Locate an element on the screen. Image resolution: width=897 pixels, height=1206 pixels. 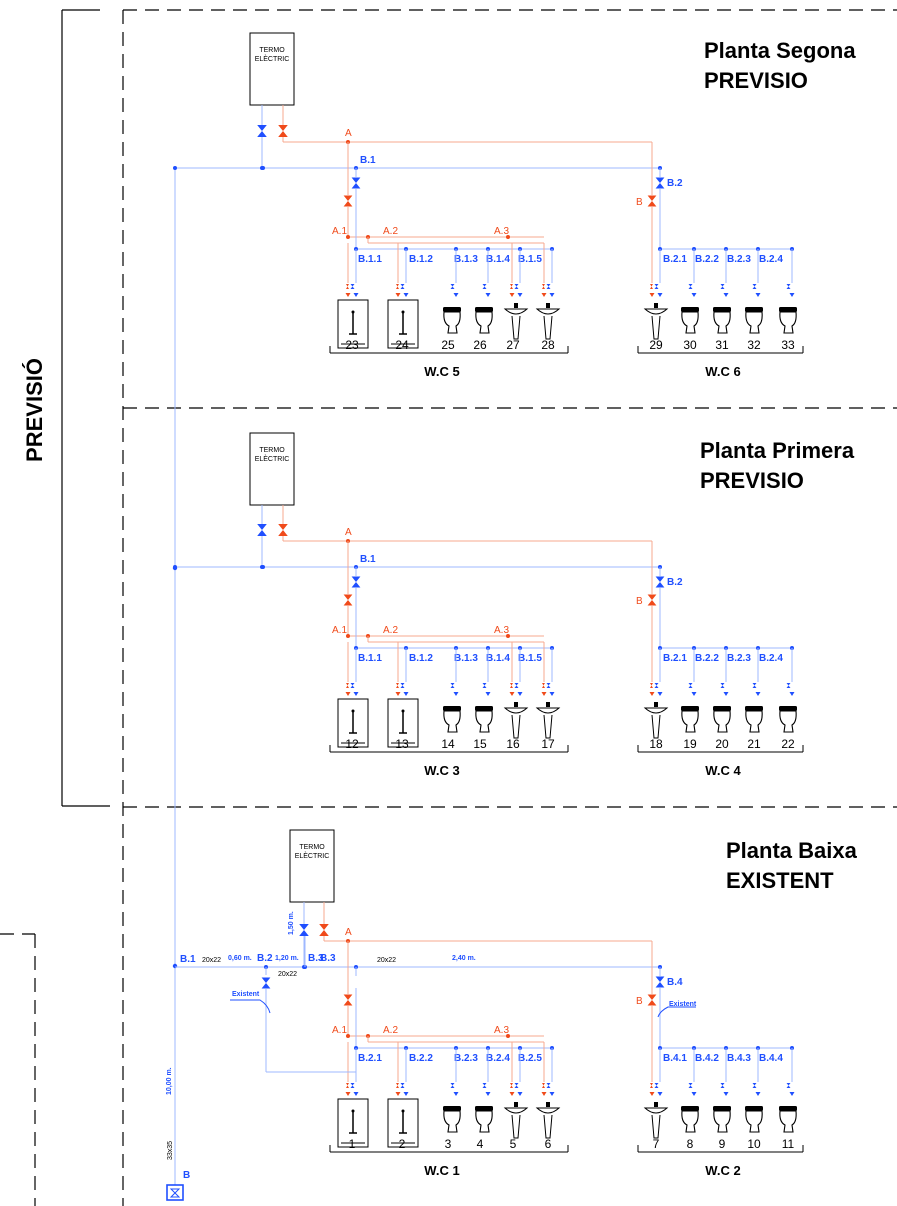
hot-branch2-valve-icon is located at coordinates (652, 600).